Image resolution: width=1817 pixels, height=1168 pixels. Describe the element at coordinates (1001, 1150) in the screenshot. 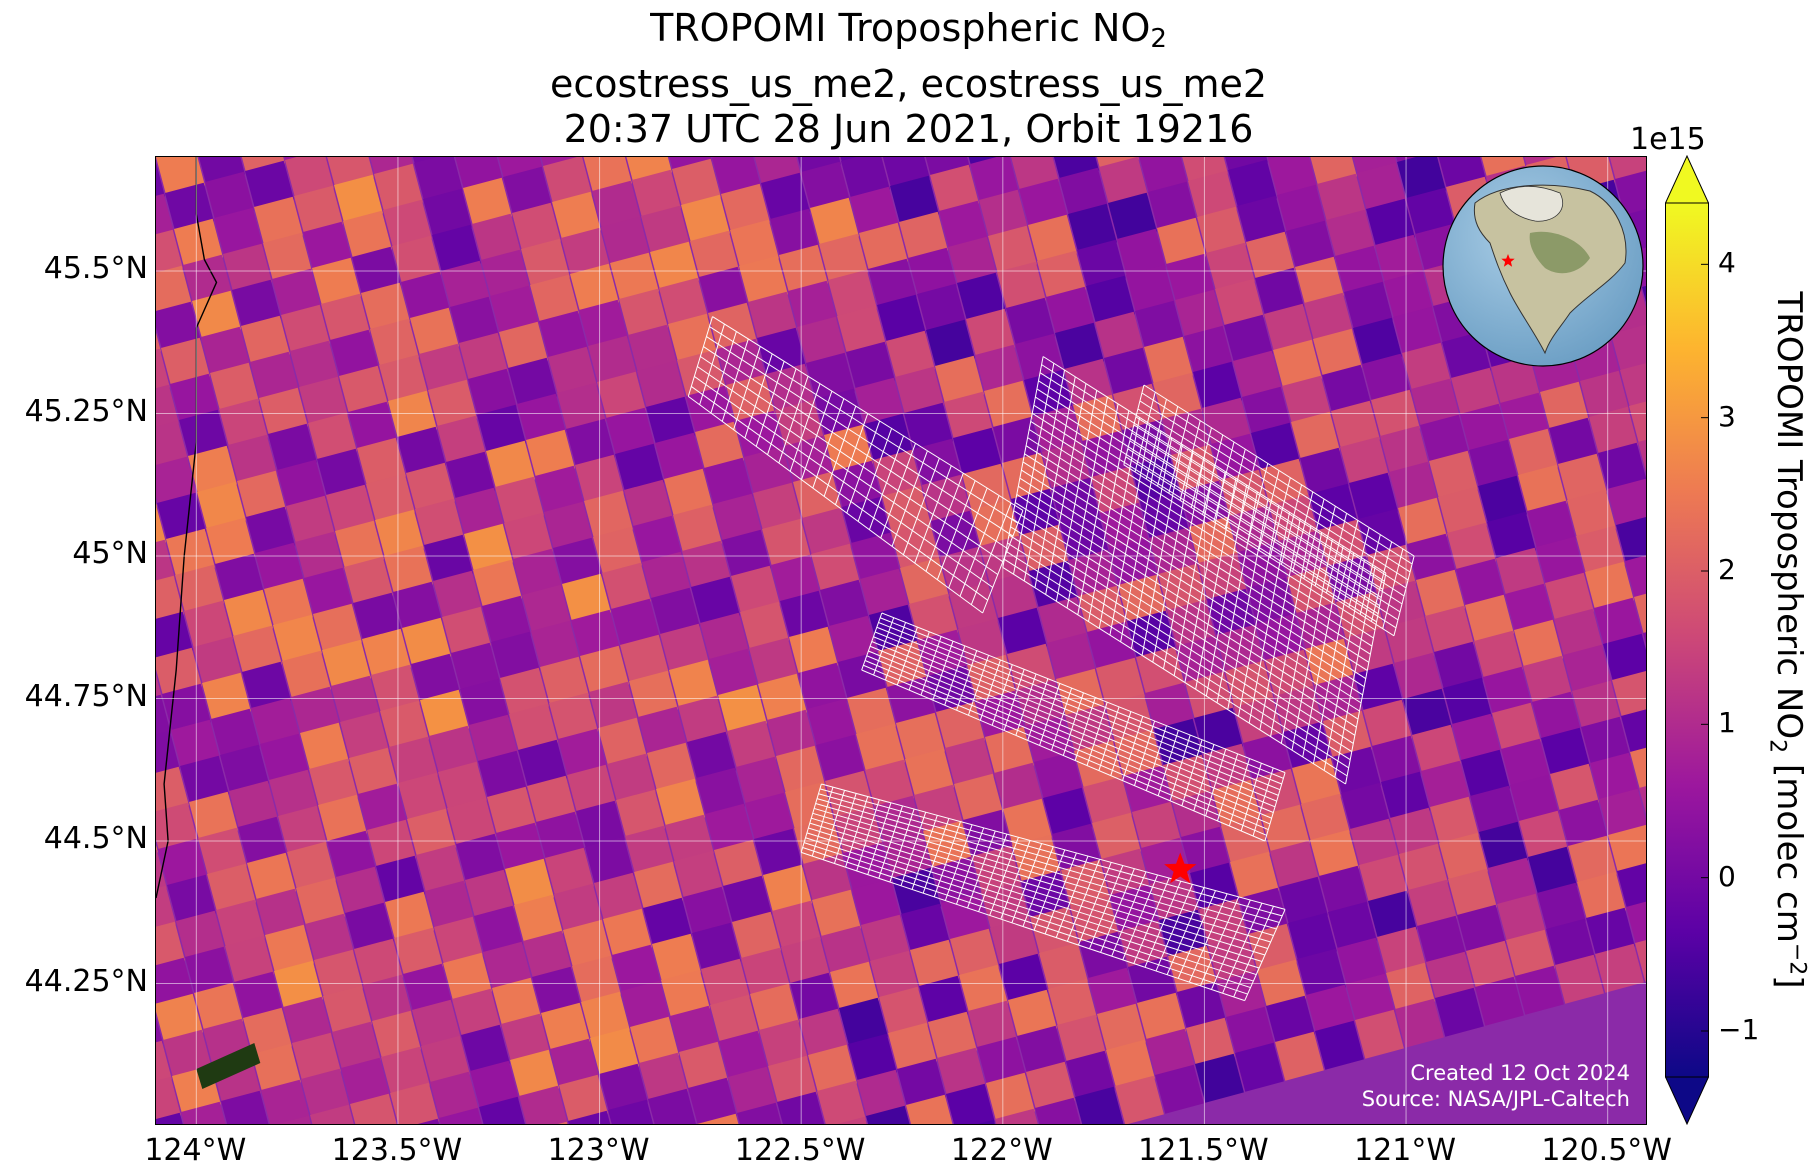

I see `lon-tick-label: 122°W` at that location.